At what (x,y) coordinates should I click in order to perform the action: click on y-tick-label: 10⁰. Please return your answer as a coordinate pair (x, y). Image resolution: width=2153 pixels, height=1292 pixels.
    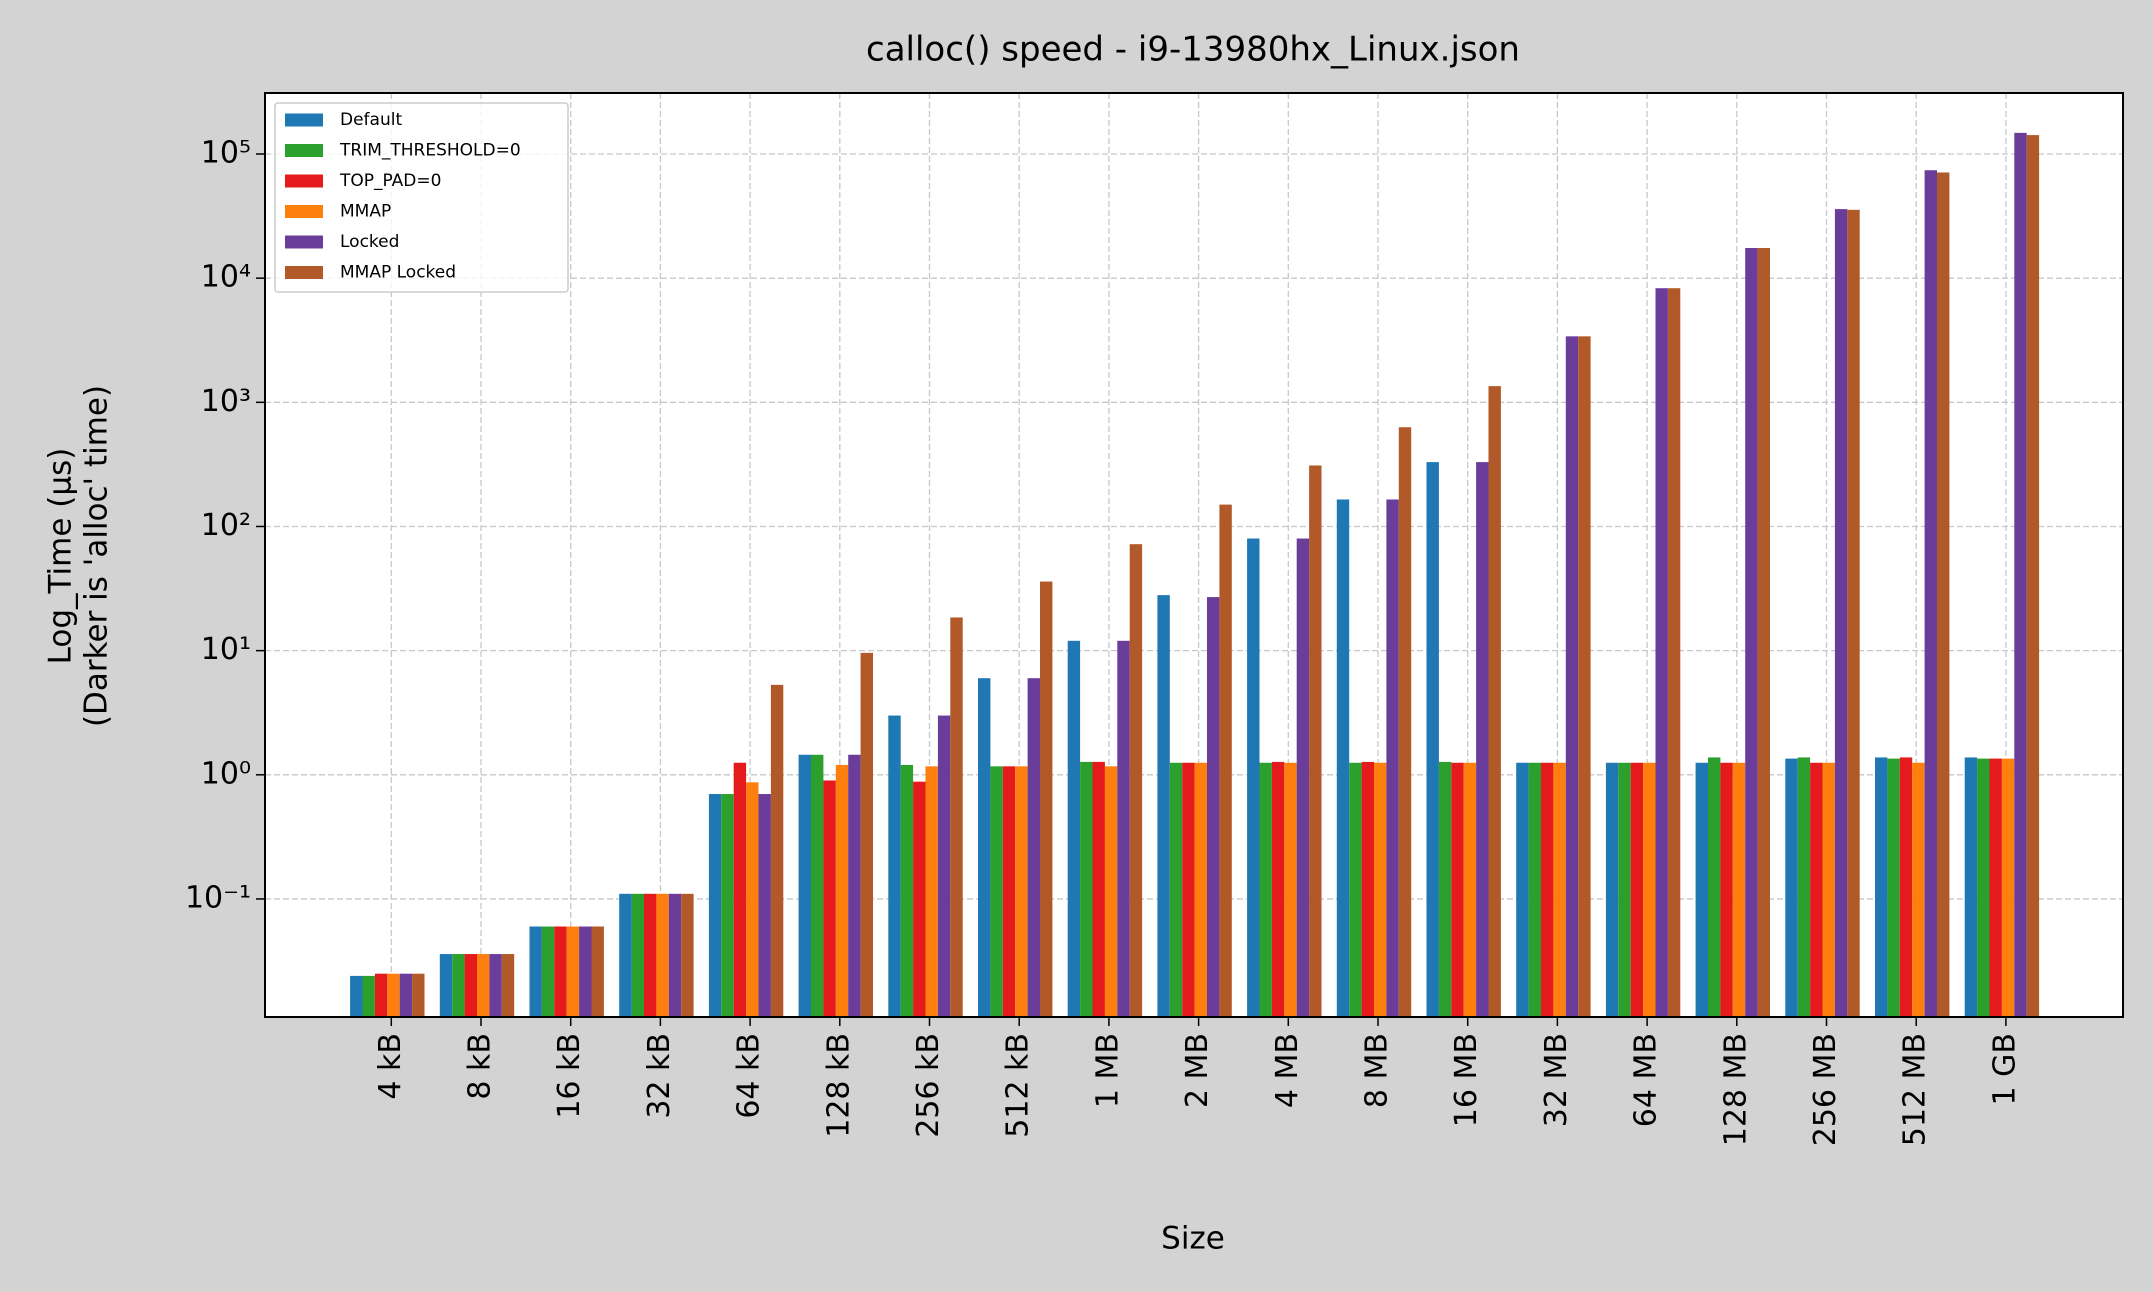
    Looking at the image, I should click on (226, 773).